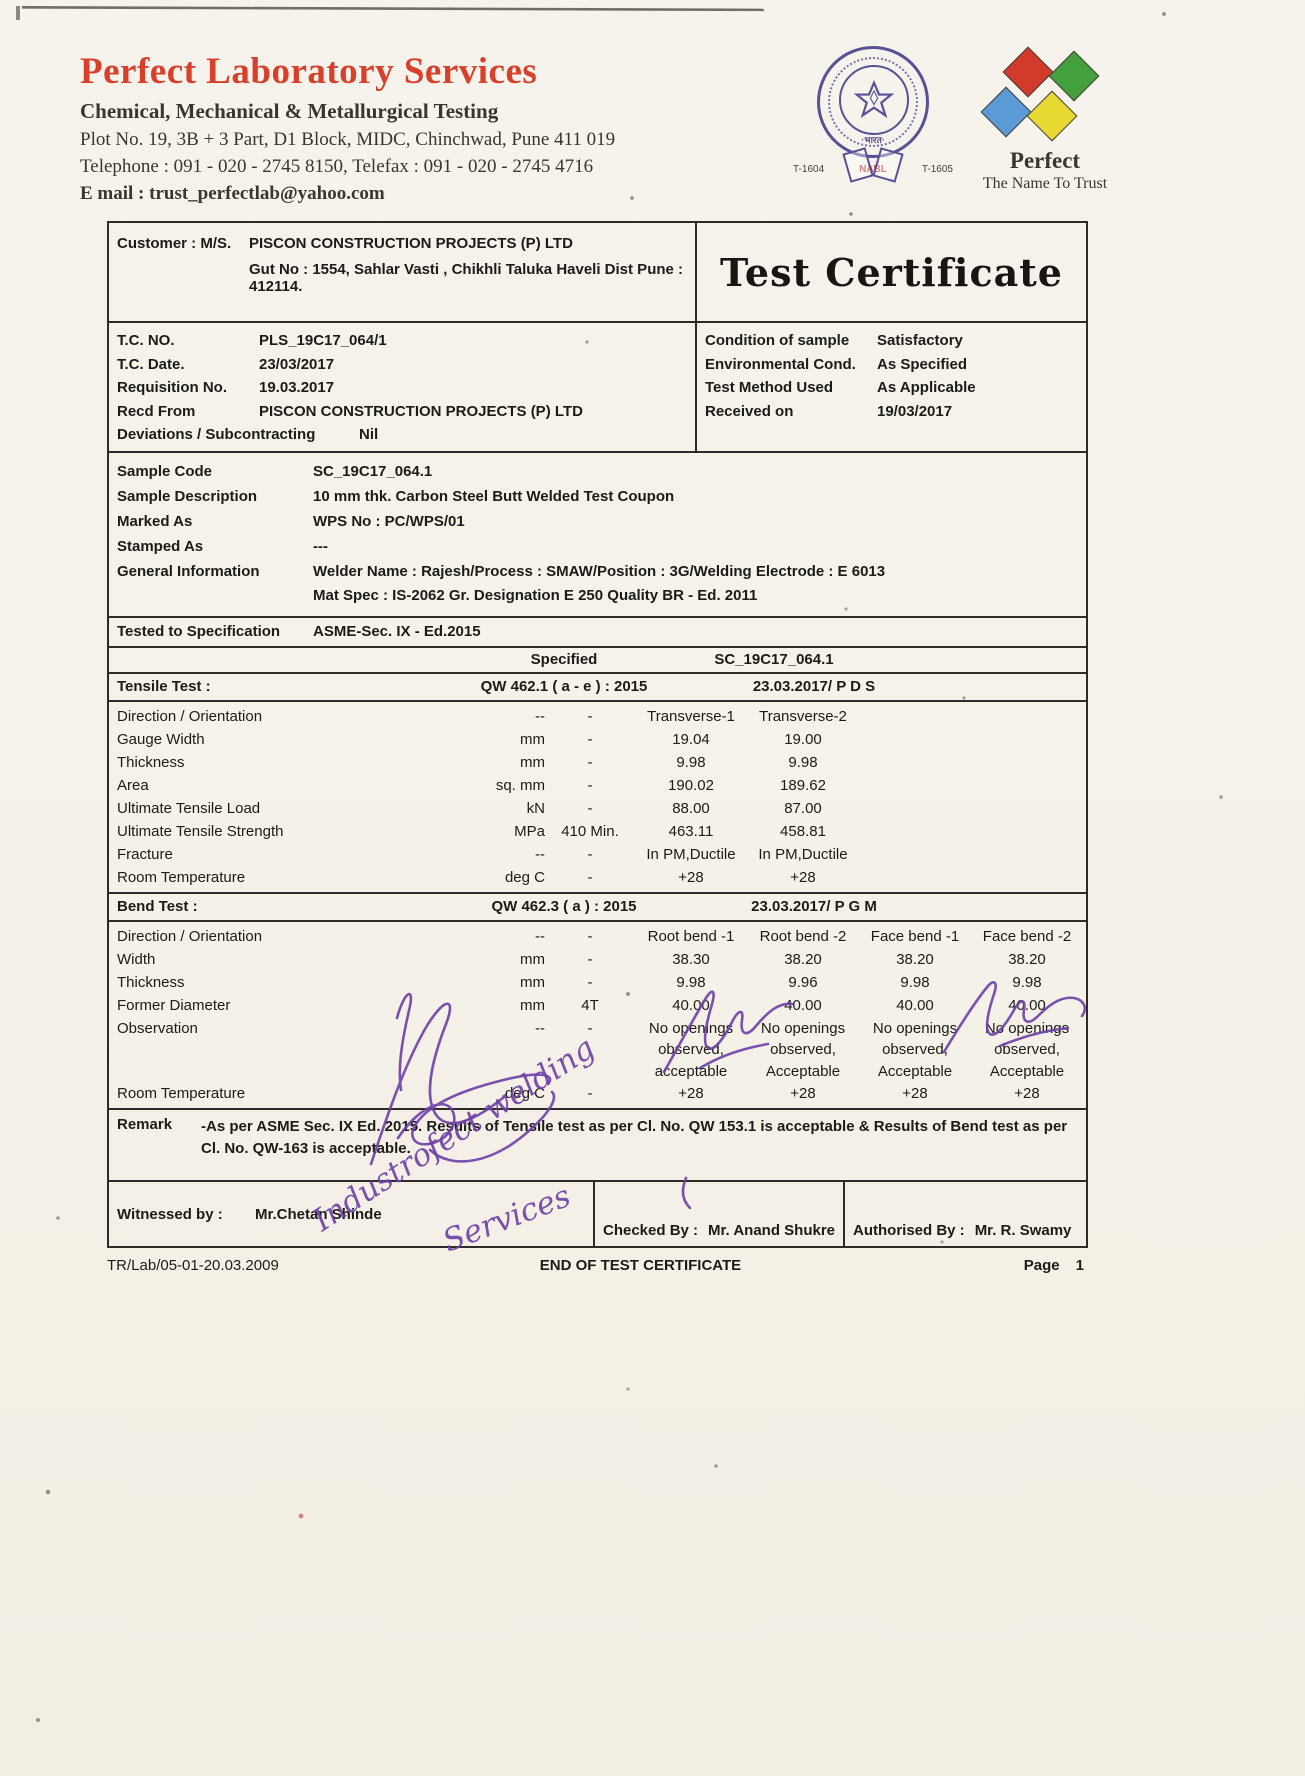 This screenshot has height=1776, width=1305. Describe the element at coordinates (873, 140) in the screenshot. I see `nabl-country-label: ·भारत·` at that location.